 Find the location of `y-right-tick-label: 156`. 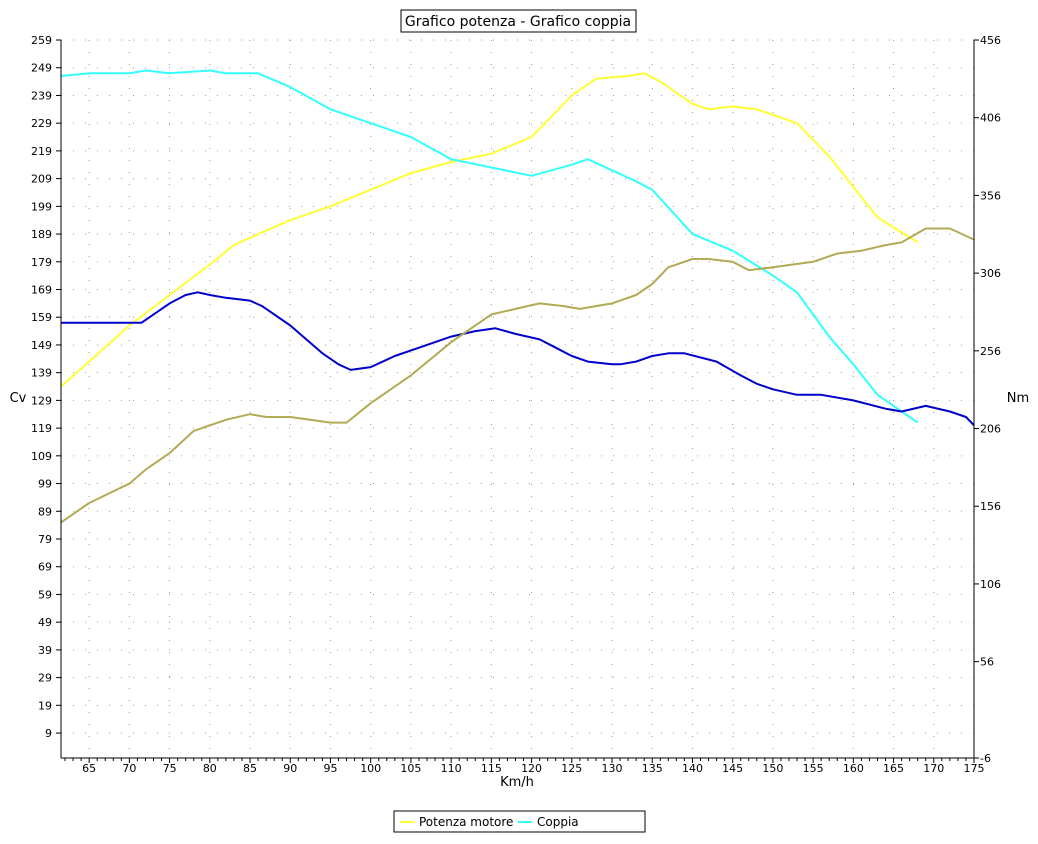

y-right-tick-label: 156 is located at coordinates (990, 506).